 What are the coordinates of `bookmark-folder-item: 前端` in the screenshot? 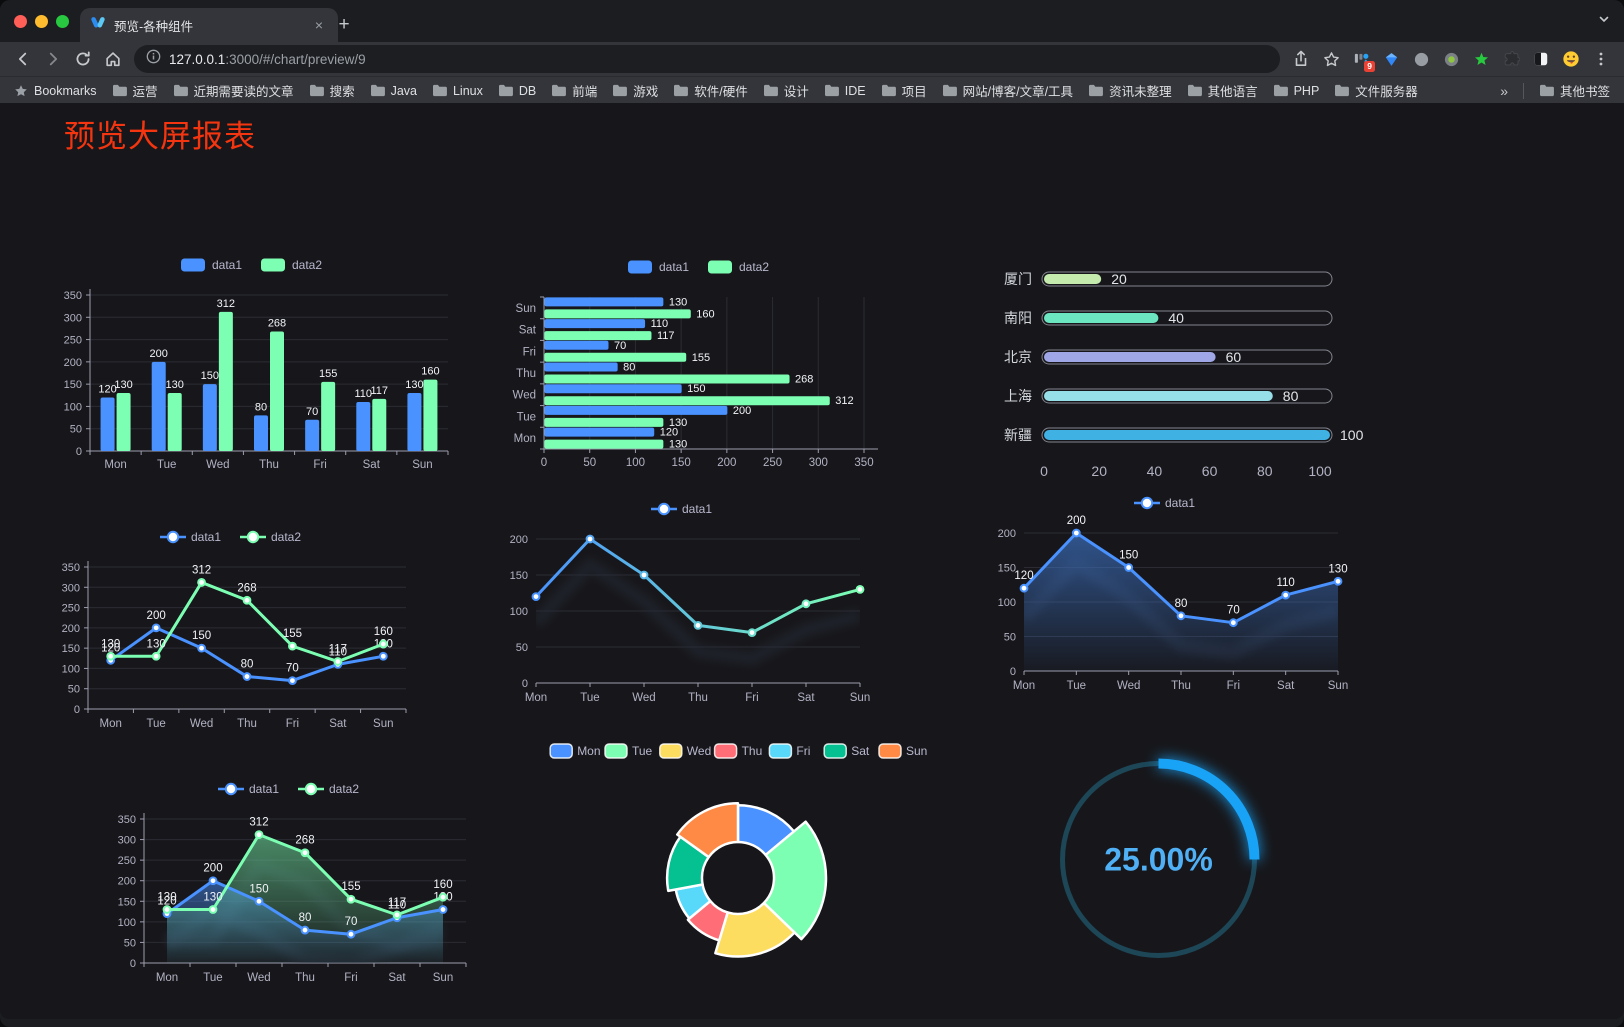 It's located at (574, 90).